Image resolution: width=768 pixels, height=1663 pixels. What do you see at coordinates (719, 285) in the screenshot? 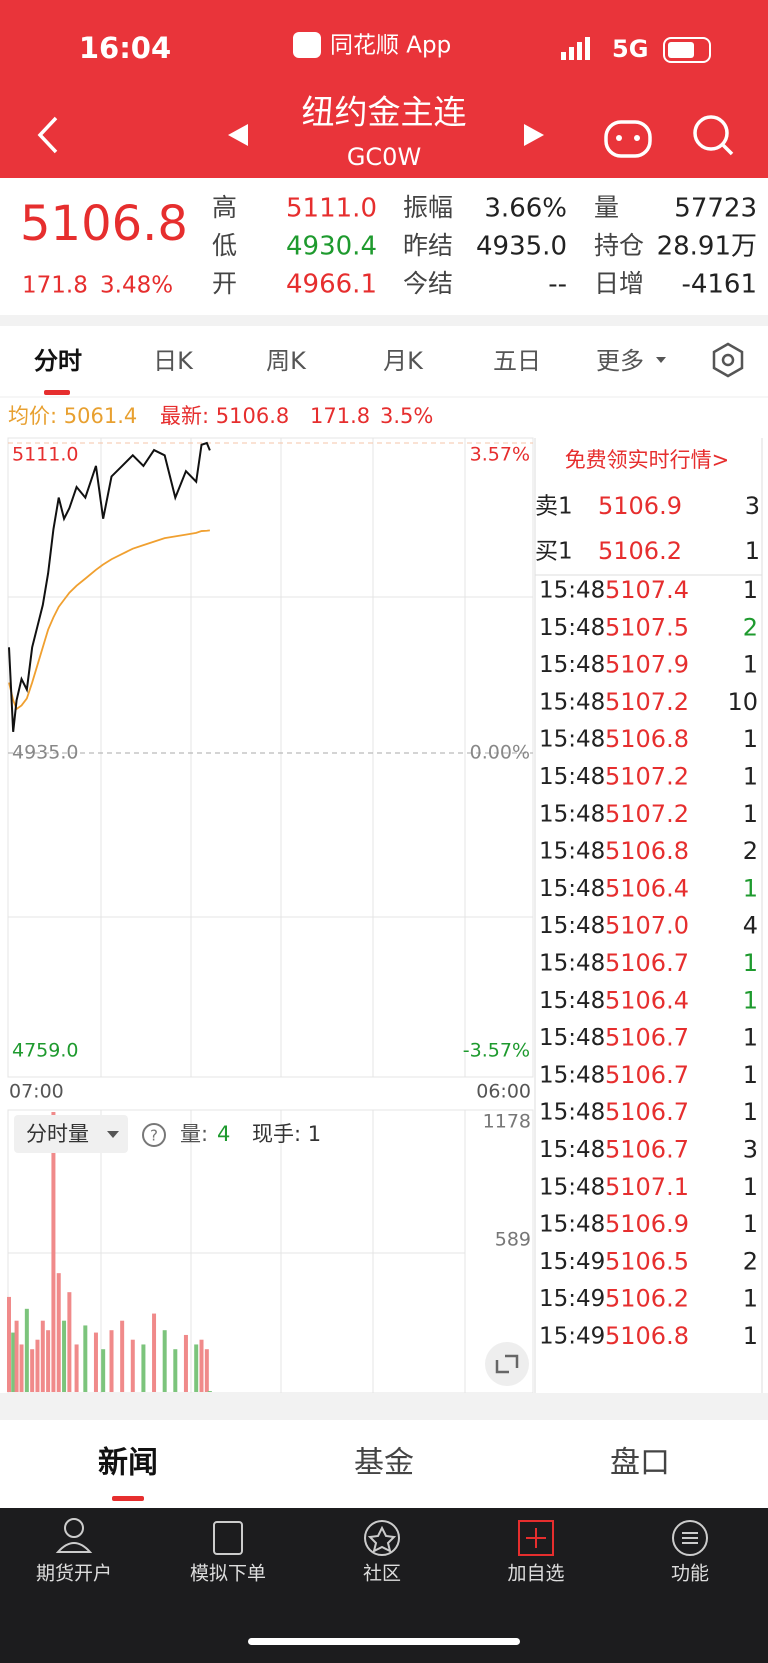
I see `field-value: -4161` at bounding box center [719, 285].